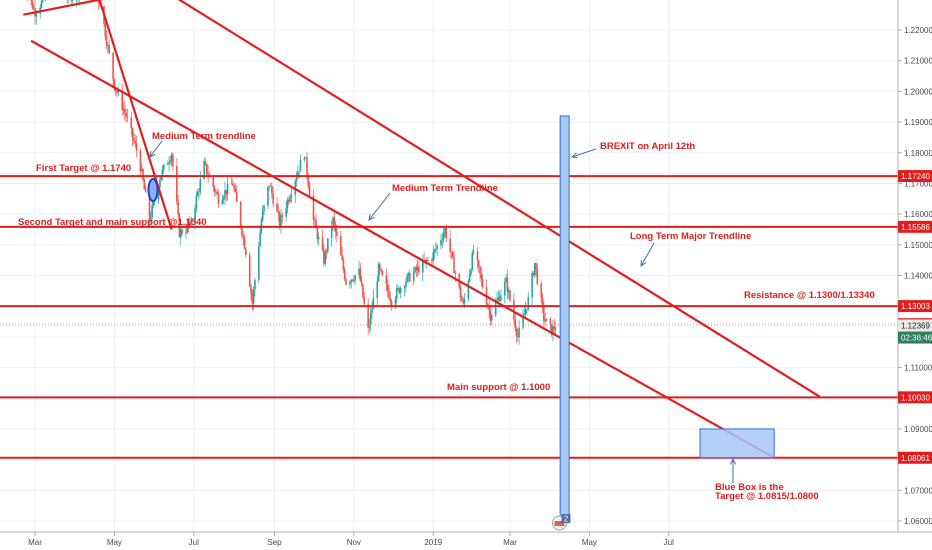  What do you see at coordinates (737, 443) in the screenshot?
I see `target-box` at bounding box center [737, 443].